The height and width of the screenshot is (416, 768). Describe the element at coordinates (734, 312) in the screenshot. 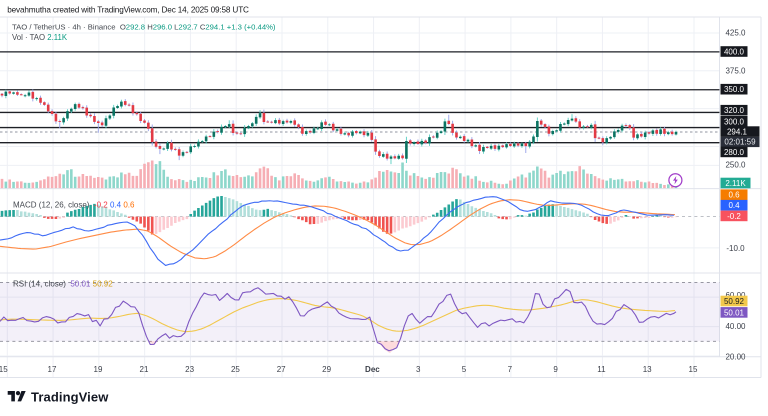

I see `svg-text: 50.01` at that location.